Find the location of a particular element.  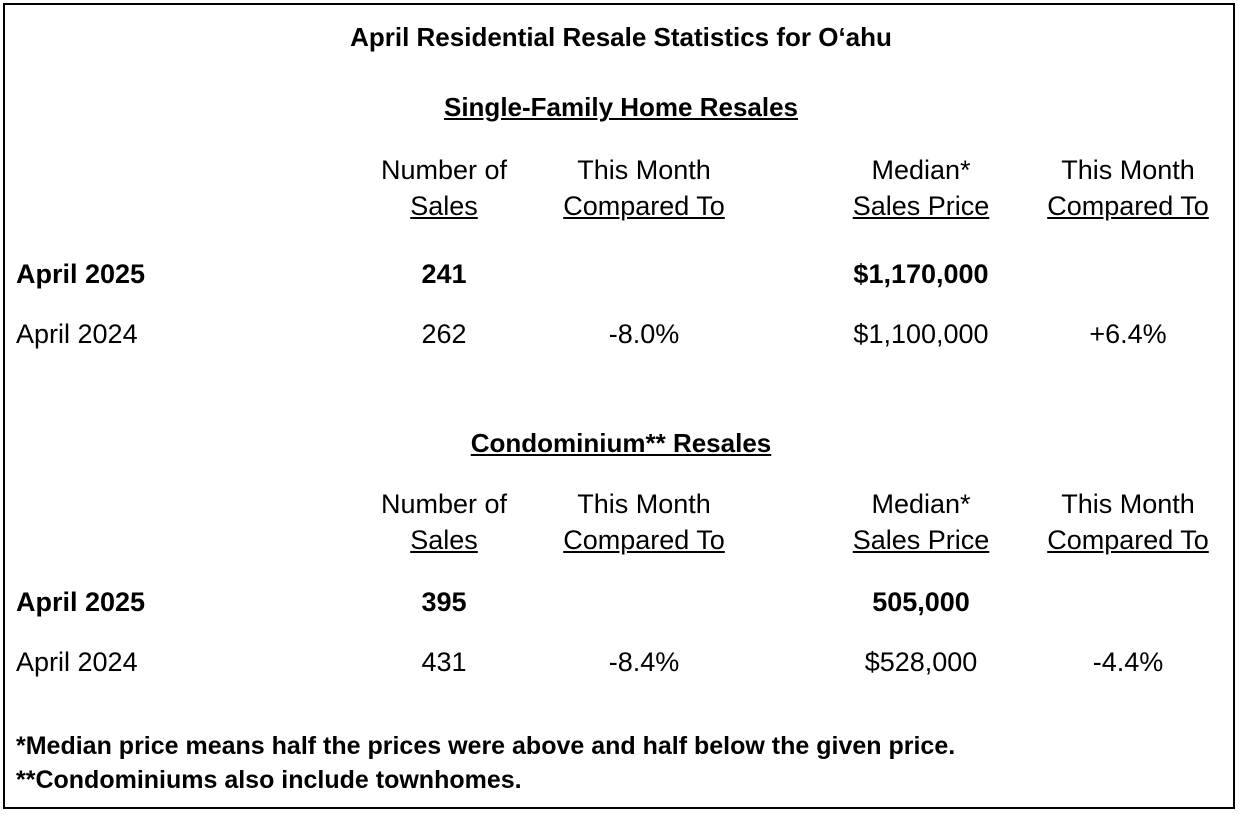

condo-header-median-price: Median* Sales Price is located at coordinates (921, 522).